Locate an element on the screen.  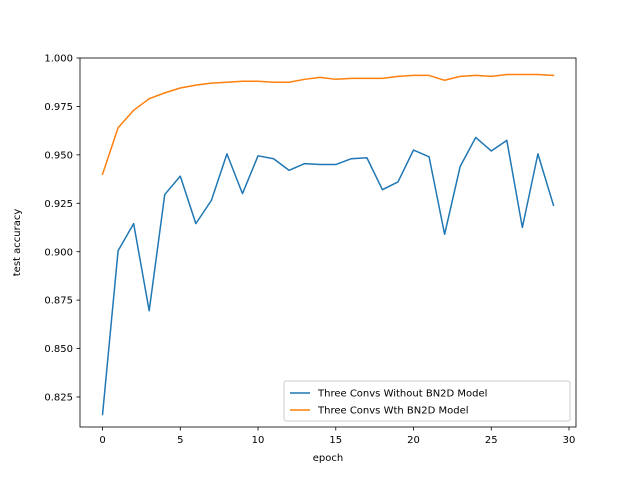
x-tick-label: 5 is located at coordinates (180, 440).